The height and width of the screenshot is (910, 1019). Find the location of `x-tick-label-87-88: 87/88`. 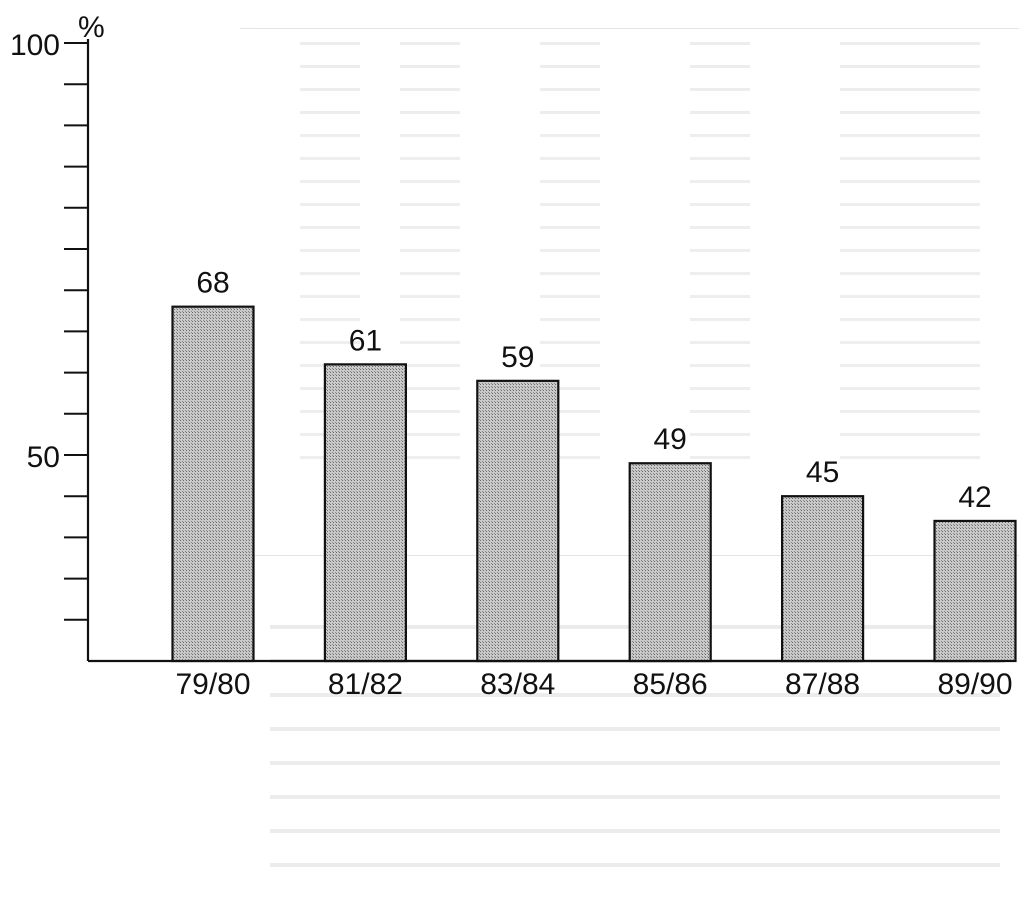

x-tick-label-87-88: 87/88 is located at coordinates (822, 684).